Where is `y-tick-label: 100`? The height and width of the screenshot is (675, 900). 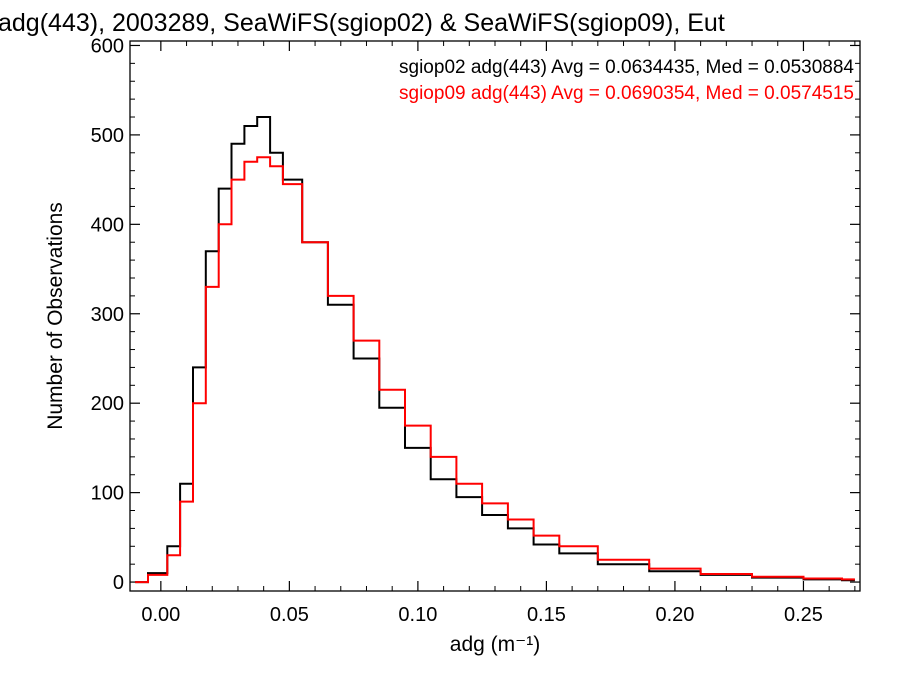
y-tick-label: 100 is located at coordinates (107, 494).